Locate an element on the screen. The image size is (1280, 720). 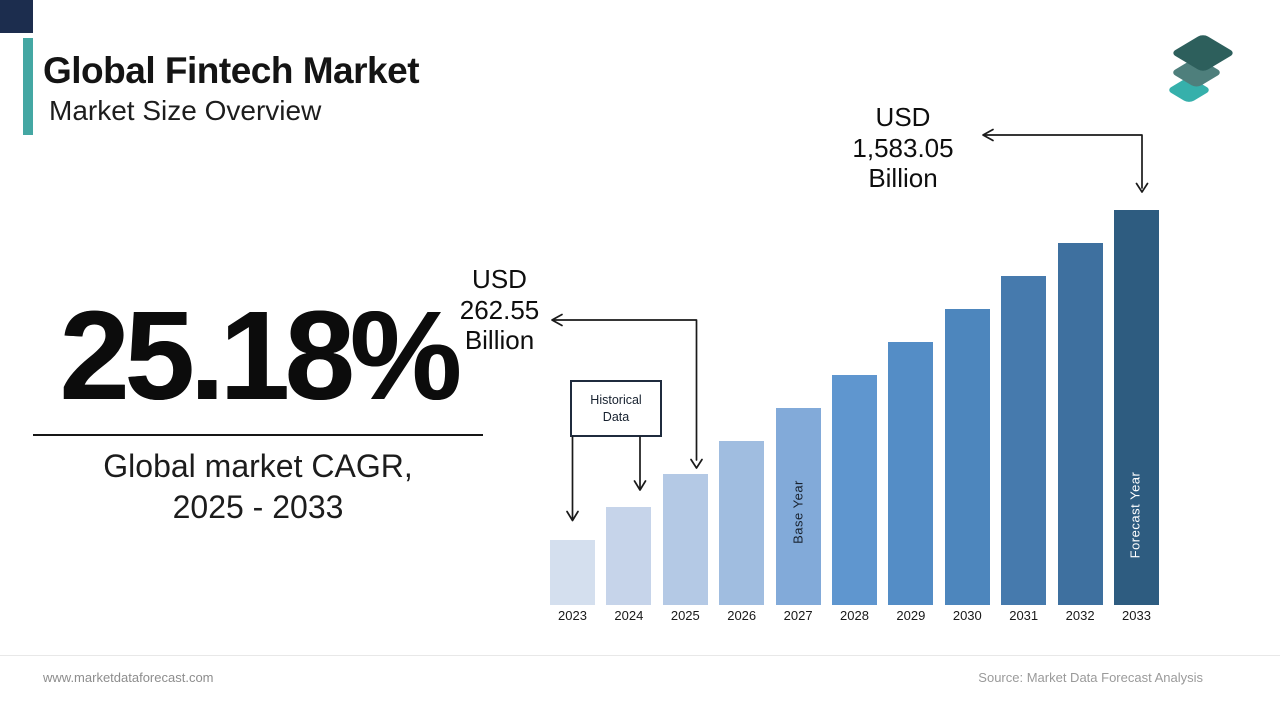
year-label-2032: 2032 is located at coordinates (1080, 615).